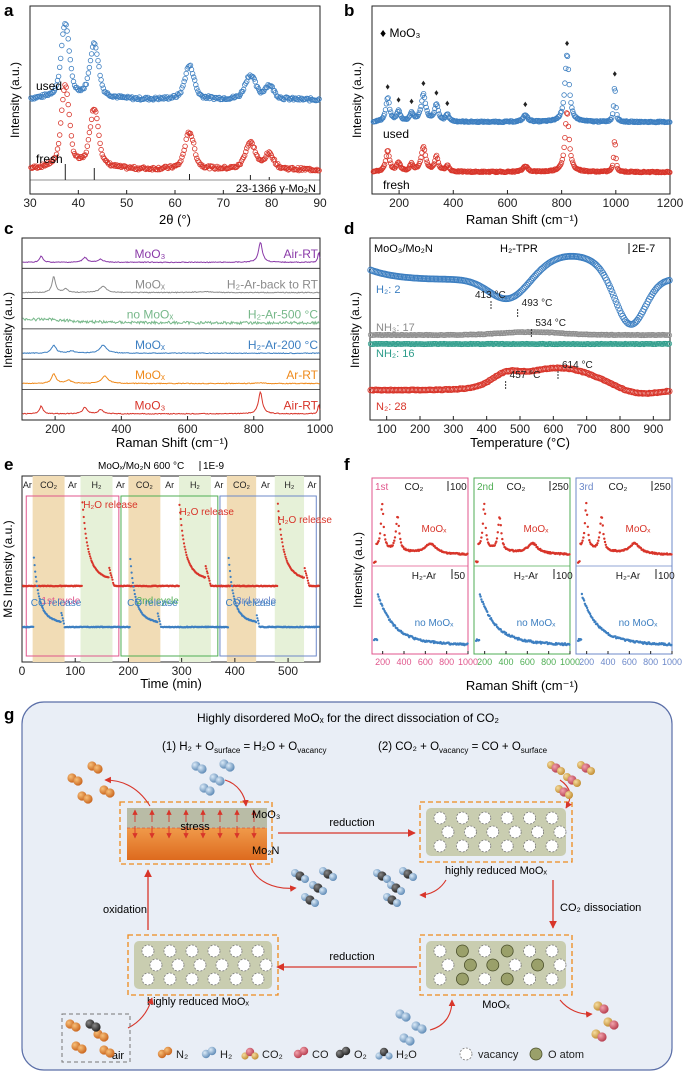  What do you see at coordinates (521, 100) in the screenshot?
I see `panel-b-frame` at bounding box center [521, 100].